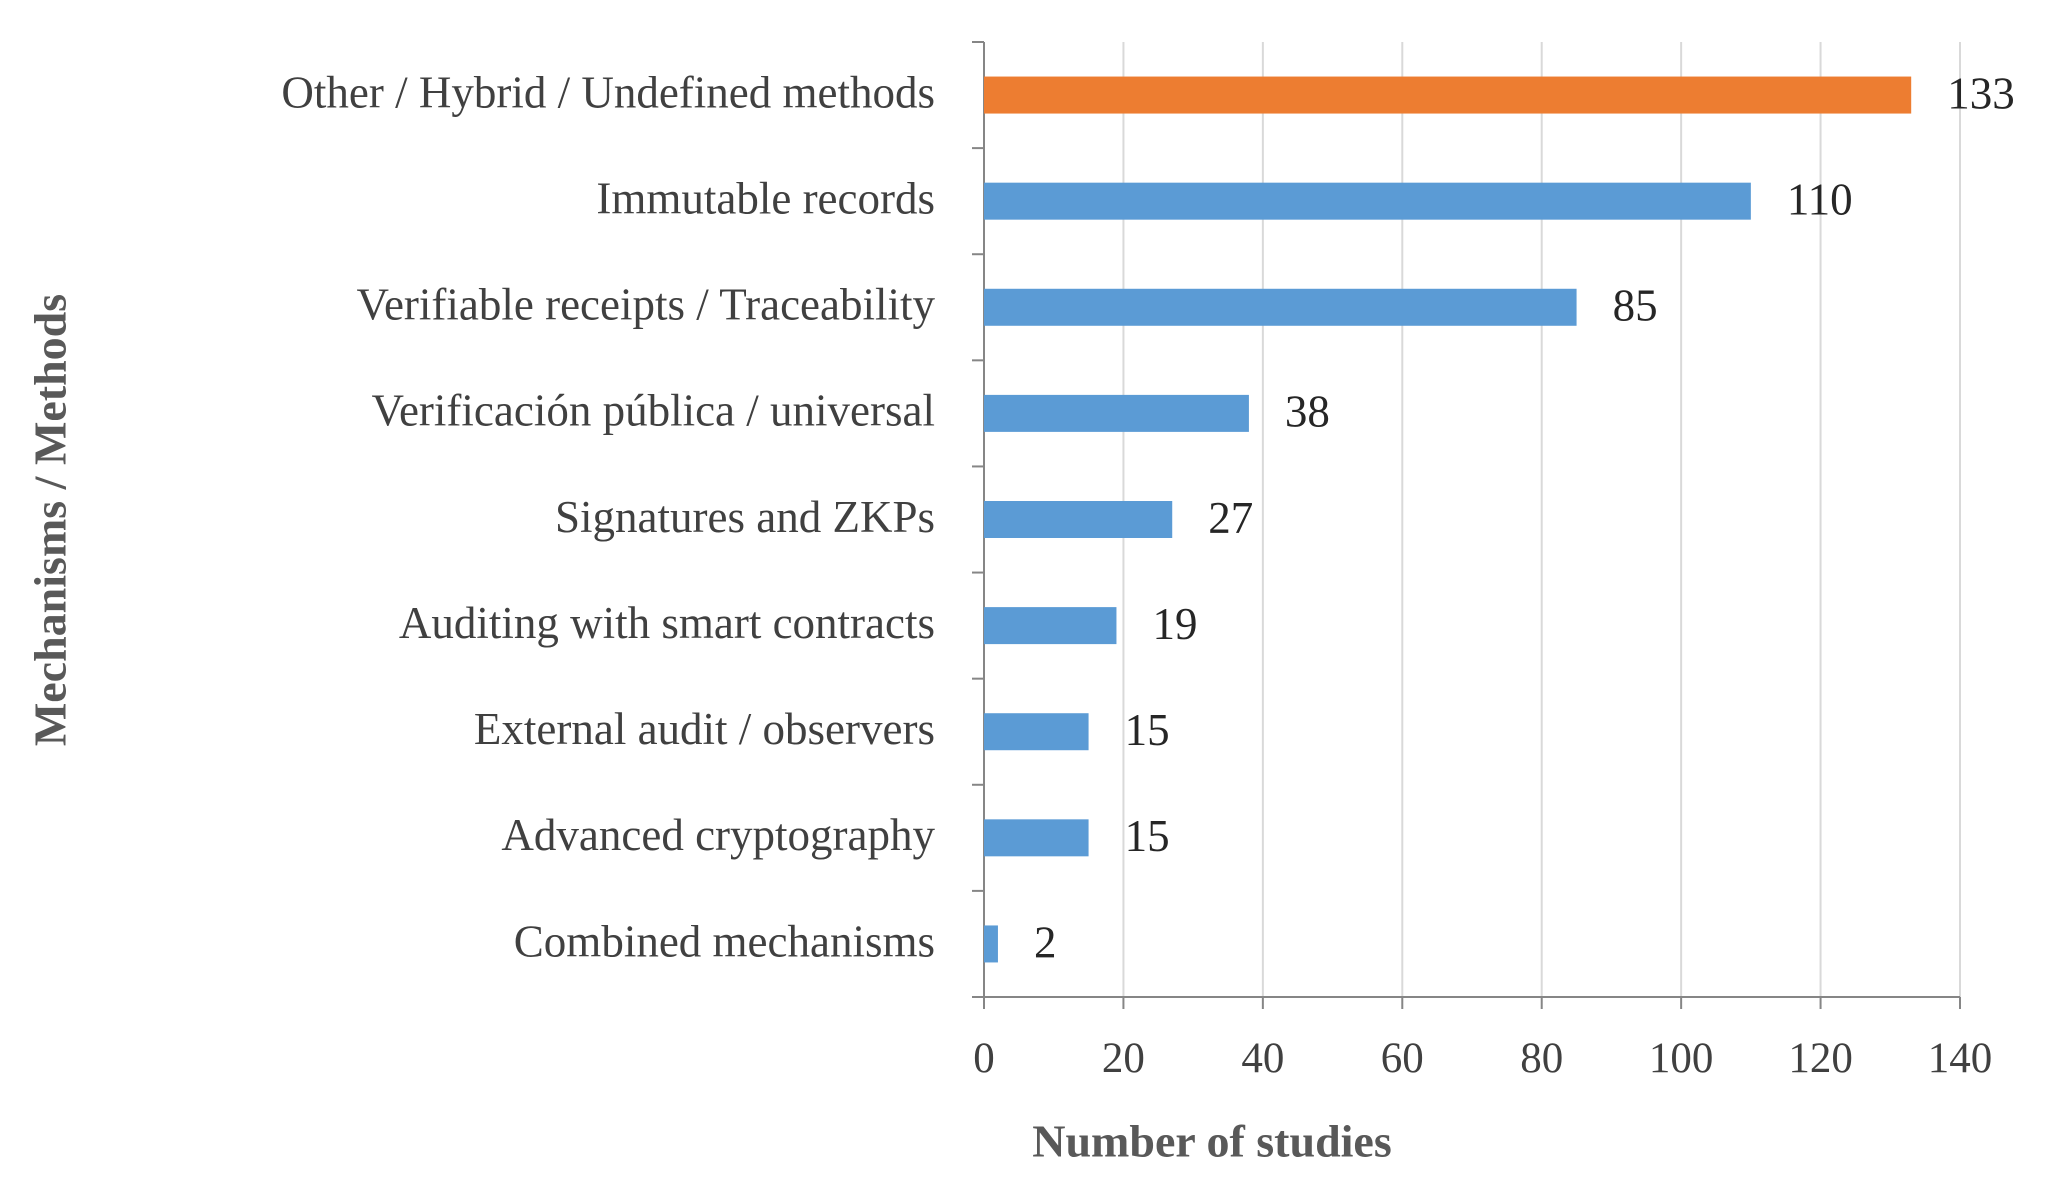 This screenshot has height=1182, width=2055. Describe the element at coordinates (1045, 942) in the screenshot. I see `value-label: 2` at that location.